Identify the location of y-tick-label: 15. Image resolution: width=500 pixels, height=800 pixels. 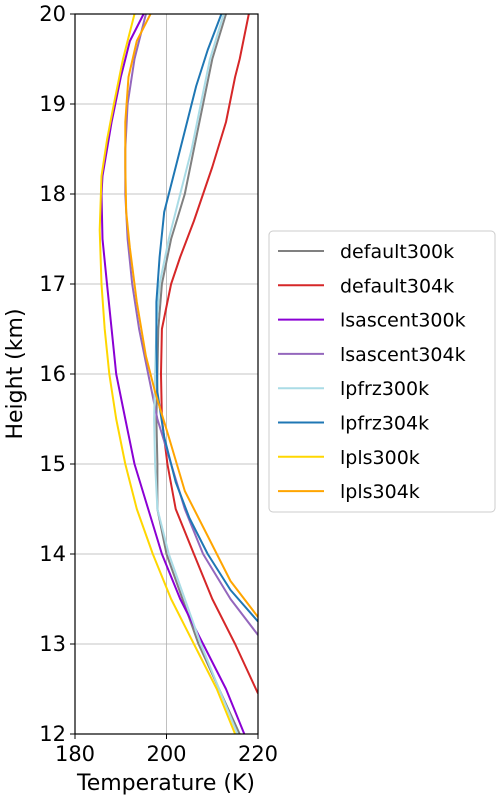
(52, 464).